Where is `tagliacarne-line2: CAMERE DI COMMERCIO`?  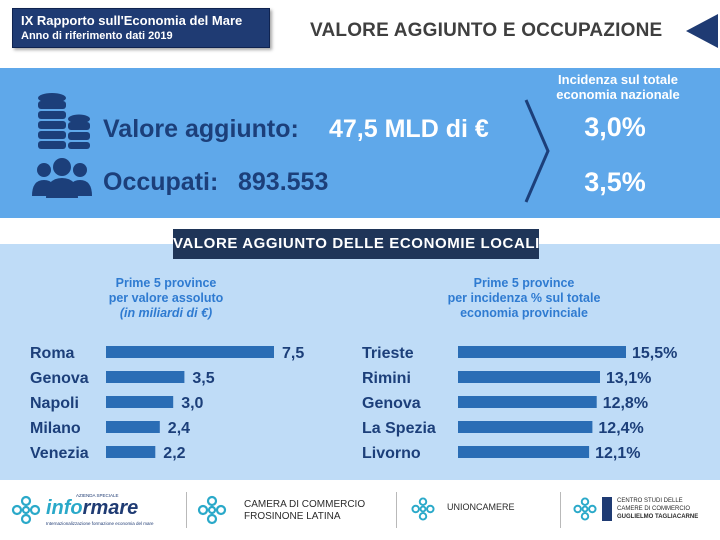
tagliacarne-line2: CAMERE DI COMMERCIO is located at coordinates (654, 509).